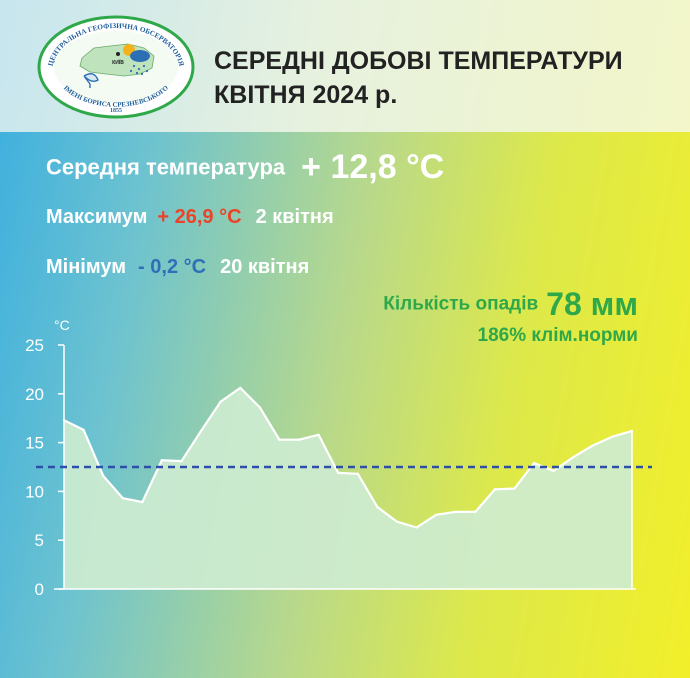 This screenshot has height=678, width=690. What do you see at coordinates (265, 267) in the screenshot?
I see `minimum-date: 20 квітня` at bounding box center [265, 267].